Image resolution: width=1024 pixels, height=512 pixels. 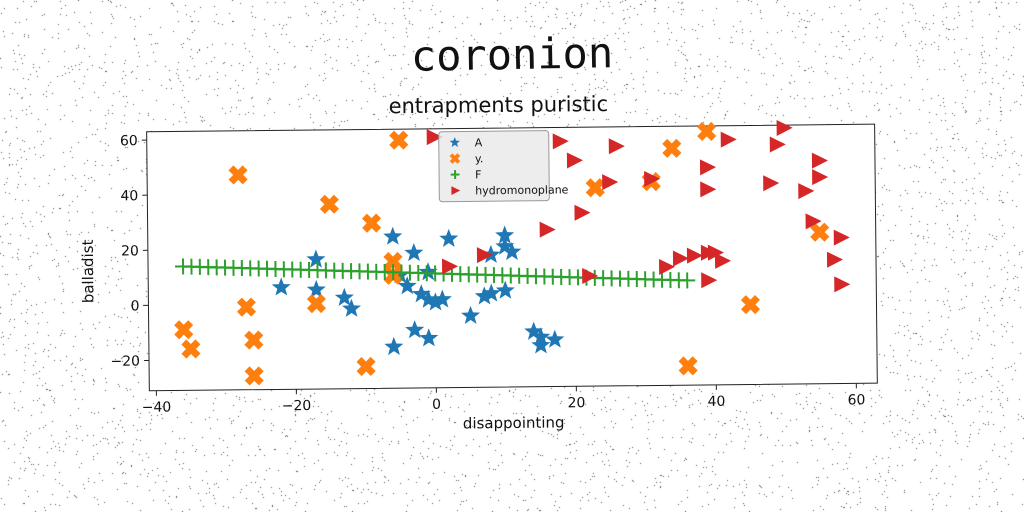 I want to click on x-axis-ticks: −40 −20 0 20 40 60, so click(x=503, y=399).